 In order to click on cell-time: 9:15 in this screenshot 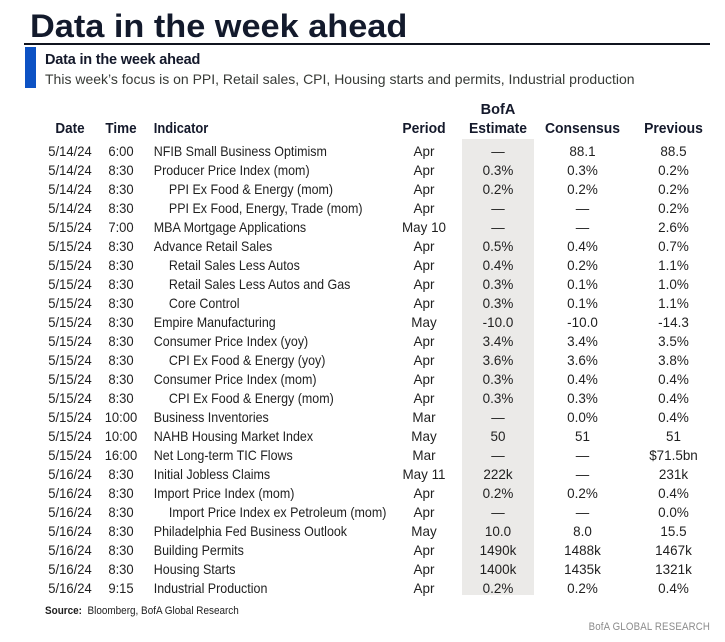, I will do `click(121, 588)`.